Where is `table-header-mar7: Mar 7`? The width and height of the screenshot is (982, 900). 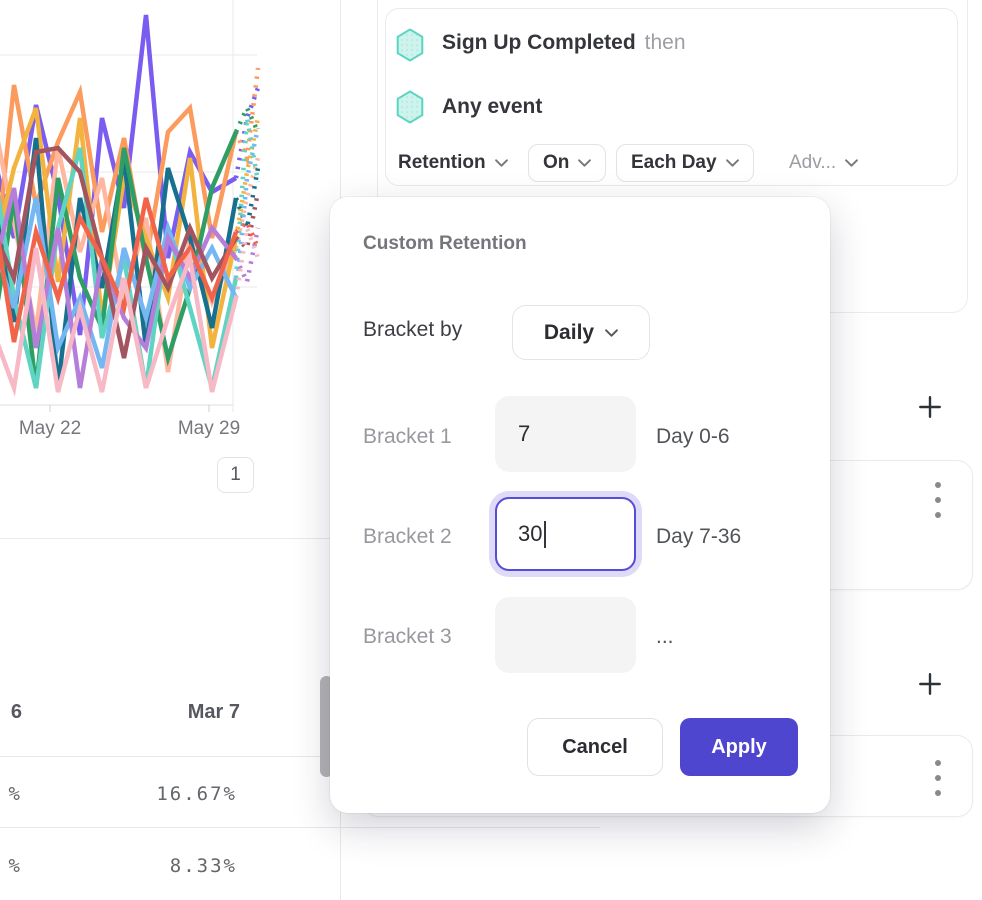
table-header-mar7: Mar 7 is located at coordinates (213, 712).